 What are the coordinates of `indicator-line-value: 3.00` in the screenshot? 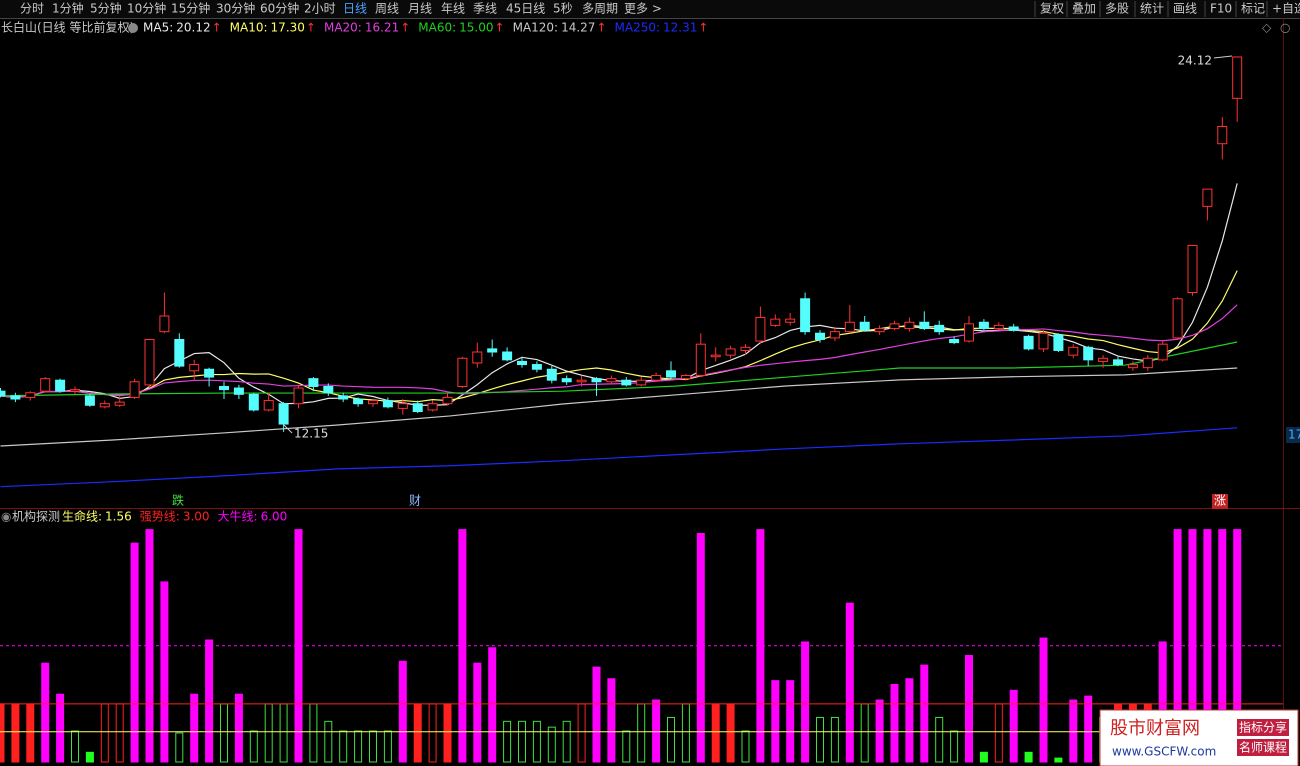 It's located at (196, 517).